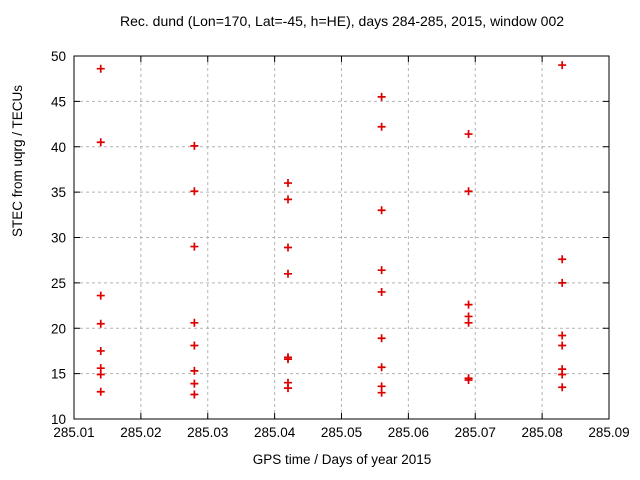 This screenshot has height=480, width=640. Describe the element at coordinates (341, 432) in the screenshot. I see `x-tick-label: 285.05` at that location.